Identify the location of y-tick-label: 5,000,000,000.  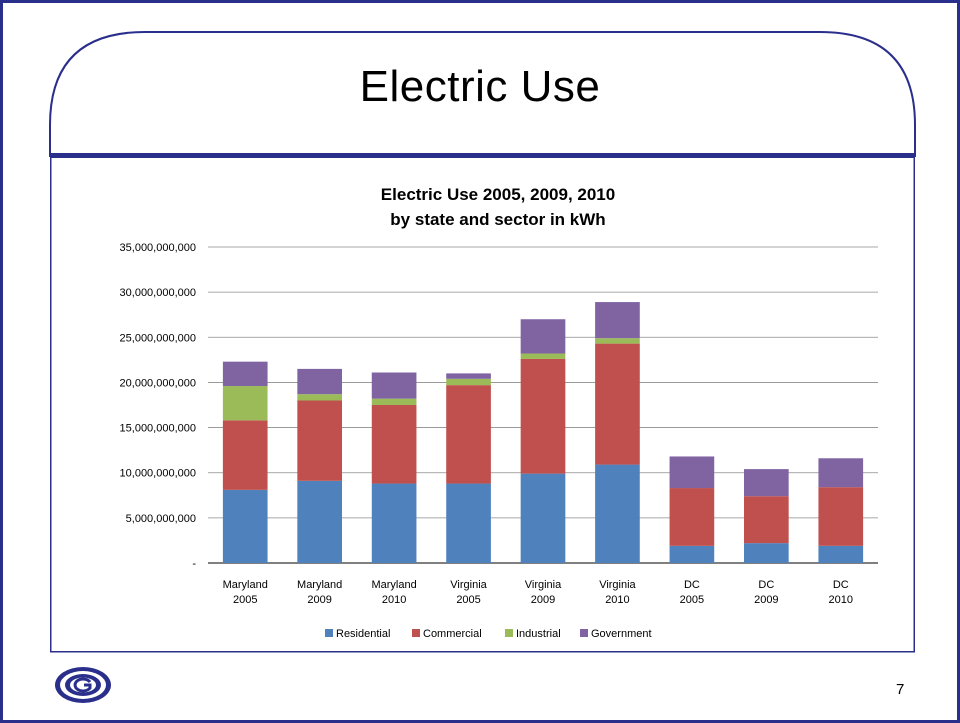
(161, 519).